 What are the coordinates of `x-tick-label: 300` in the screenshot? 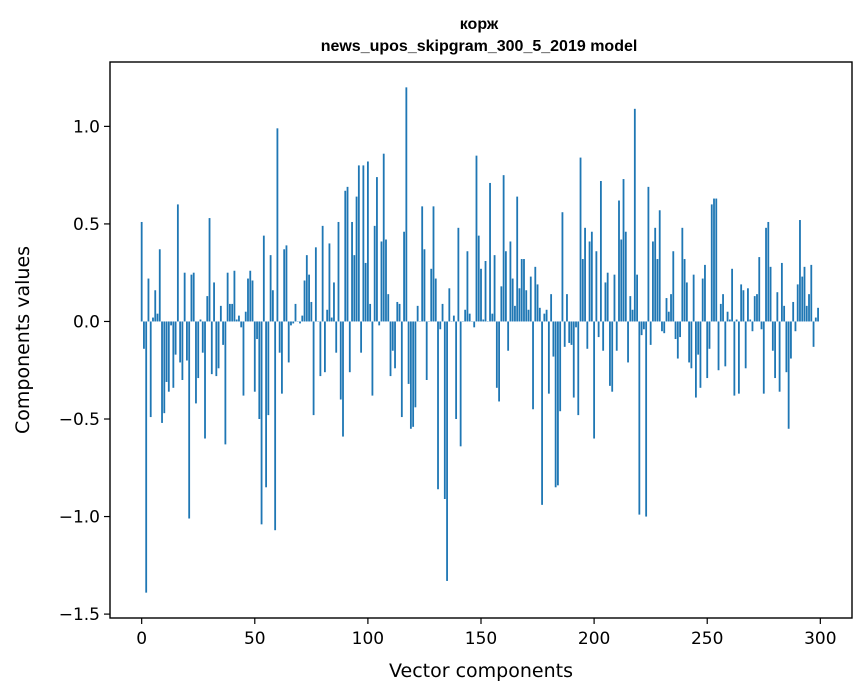 It's located at (820, 639).